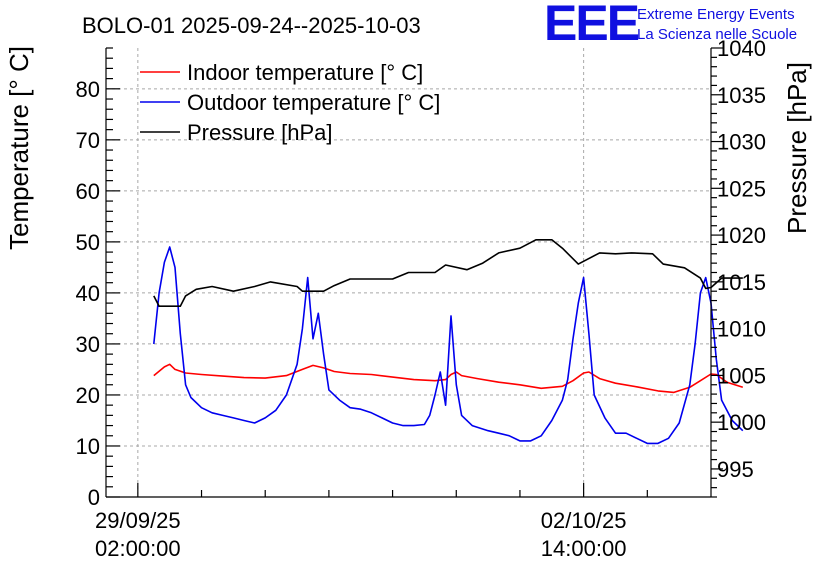  What do you see at coordinates (717, 34) in the screenshot?
I see `eee-logo-line2: La Scienza nelle Scuole` at bounding box center [717, 34].